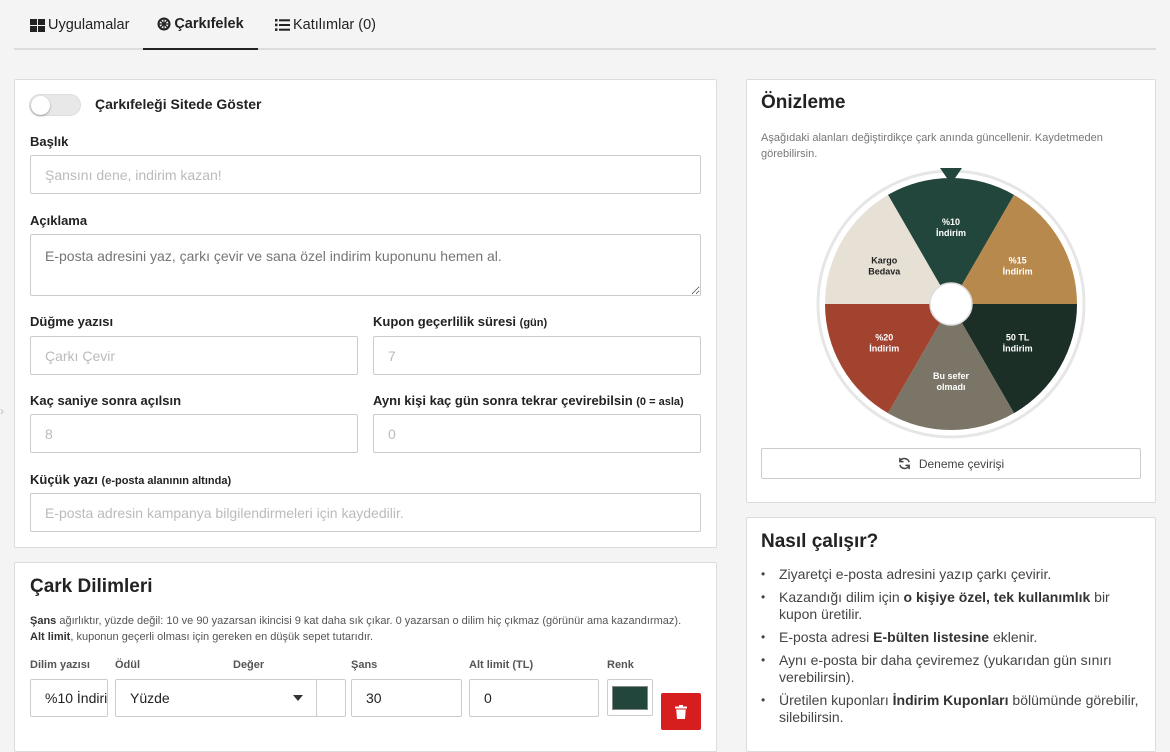 Image resolution: width=1170 pixels, height=752 pixels. What do you see at coordinates (91, 586) in the screenshot?
I see `slices-title: Çark Dilimleri` at bounding box center [91, 586].